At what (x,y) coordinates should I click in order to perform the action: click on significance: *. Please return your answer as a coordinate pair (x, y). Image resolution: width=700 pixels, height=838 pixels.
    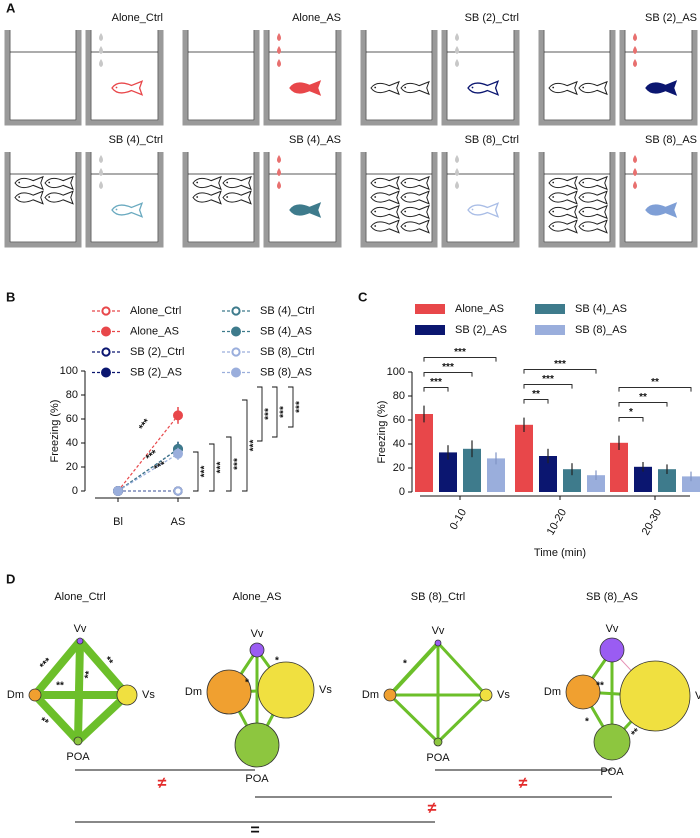
    Looking at the image, I should click on (631, 412).